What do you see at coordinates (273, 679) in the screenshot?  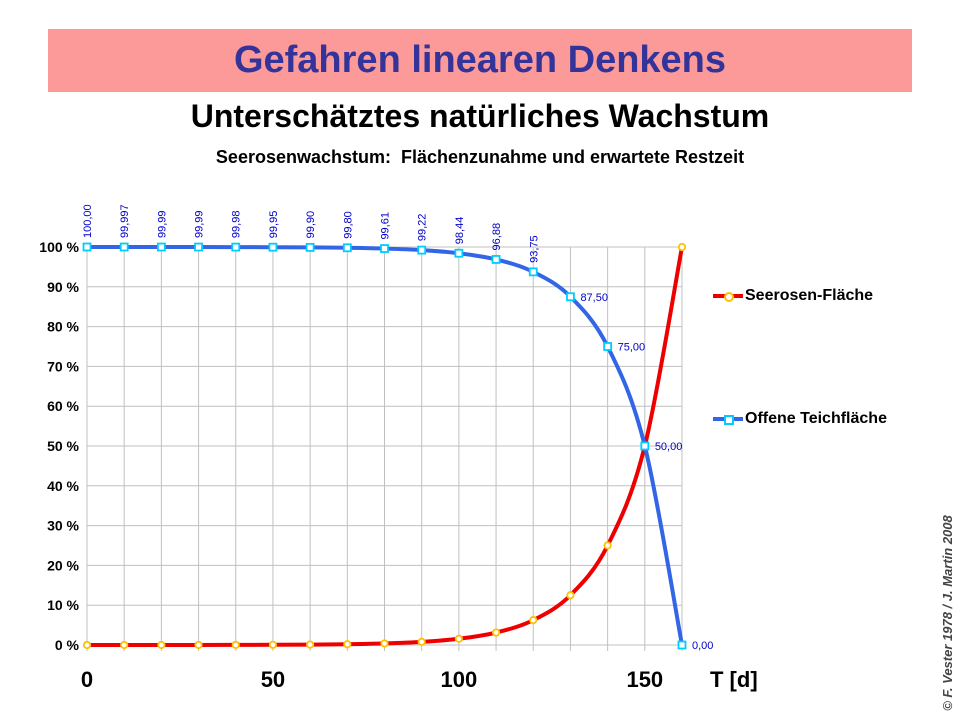 I see `x-tick-label: 50` at bounding box center [273, 679].